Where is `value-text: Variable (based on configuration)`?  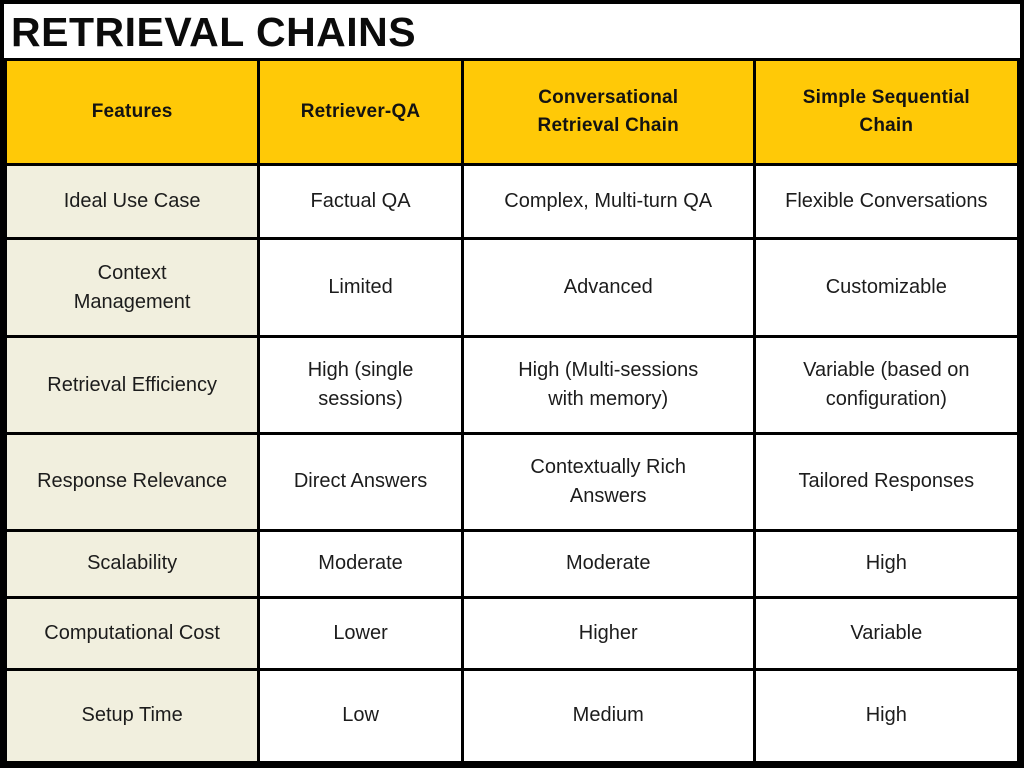 value-text: Variable (based on configuration) is located at coordinates (886, 385).